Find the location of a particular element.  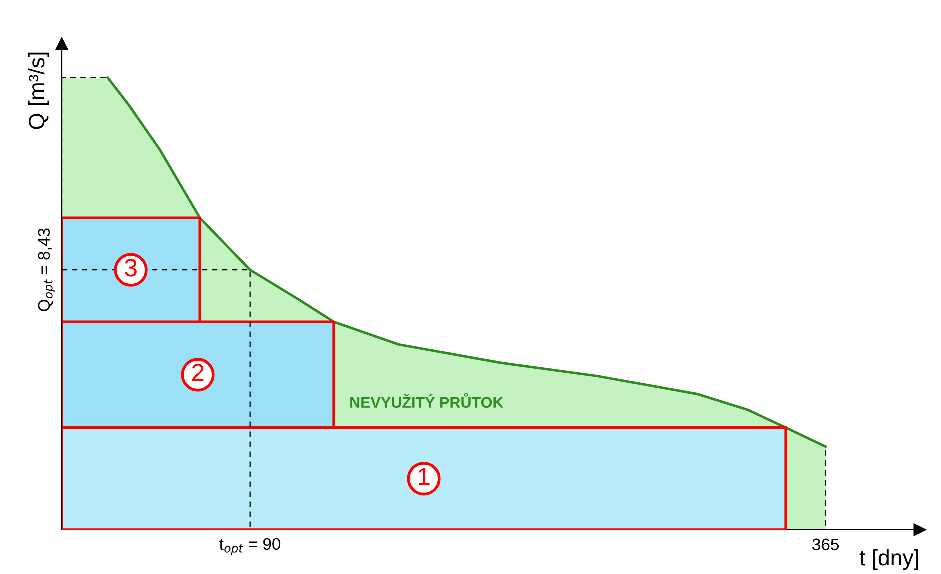

series-label: 2 is located at coordinates (198, 373).